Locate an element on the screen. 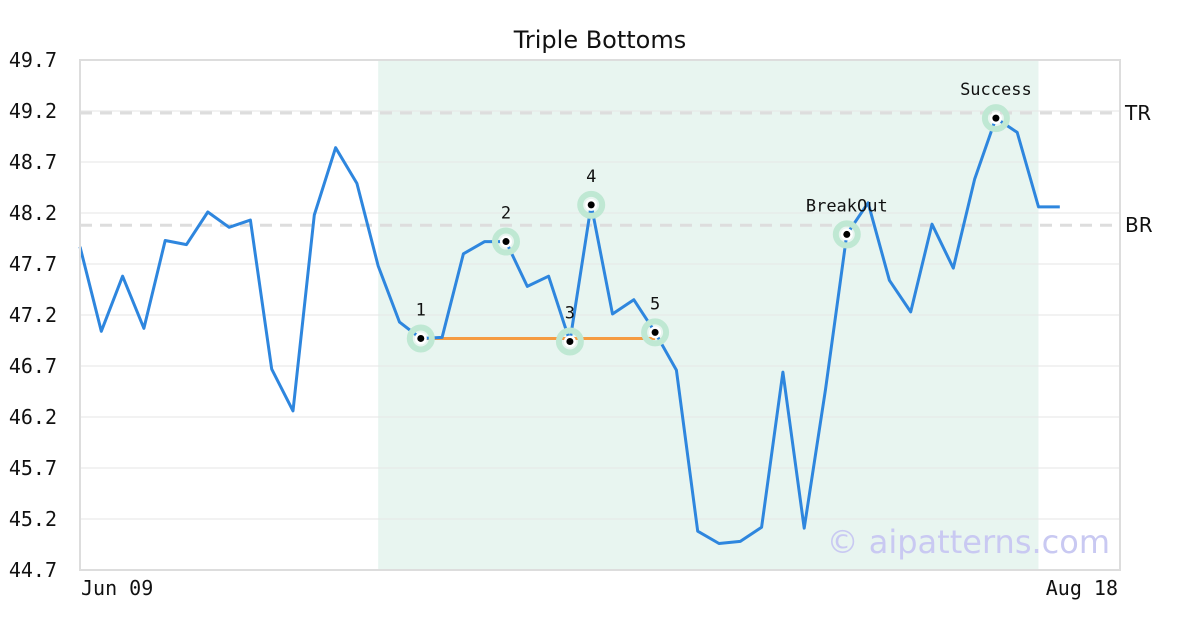  chart-title: Triple Bottoms is located at coordinates (600, 40).